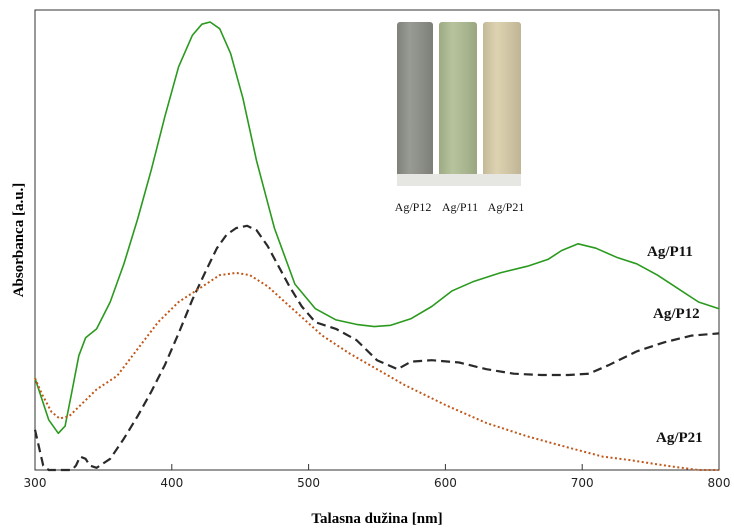  I want to click on x-axis: 300 400 500 600 700 800, so click(377, 477).